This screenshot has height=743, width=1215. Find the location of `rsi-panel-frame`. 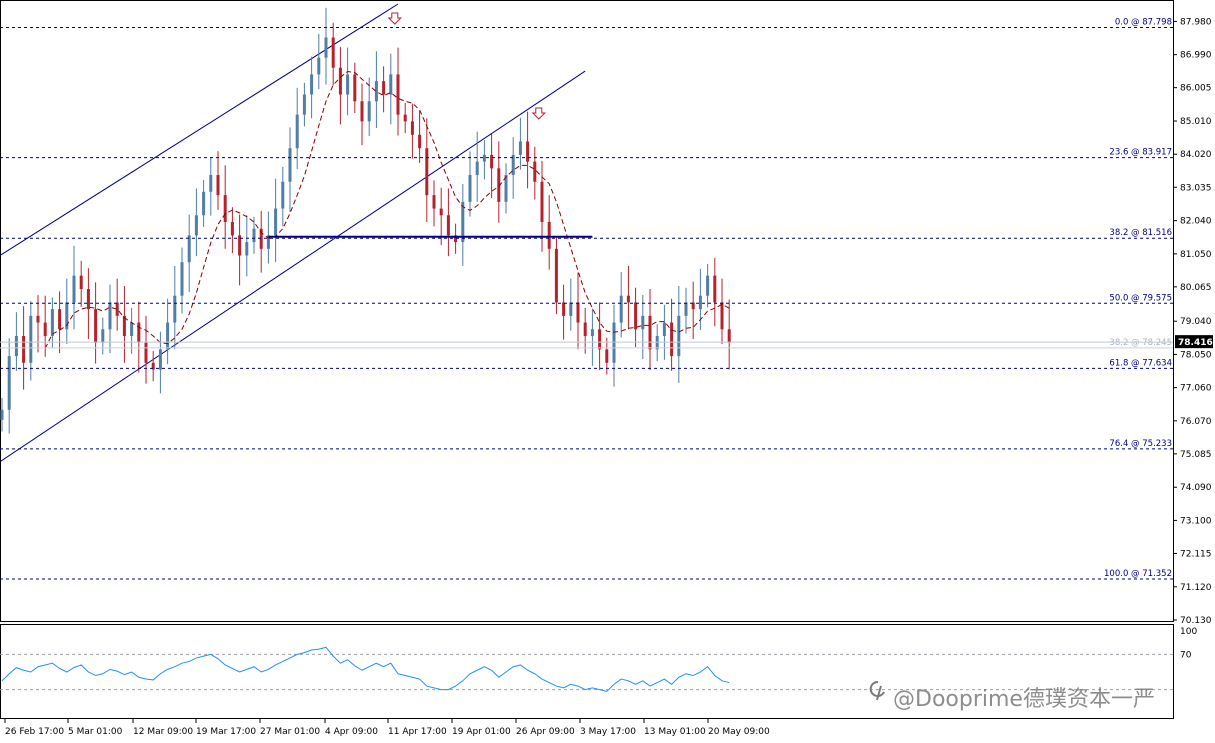

rsi-panel-frame is located at coordinates (587, 671).